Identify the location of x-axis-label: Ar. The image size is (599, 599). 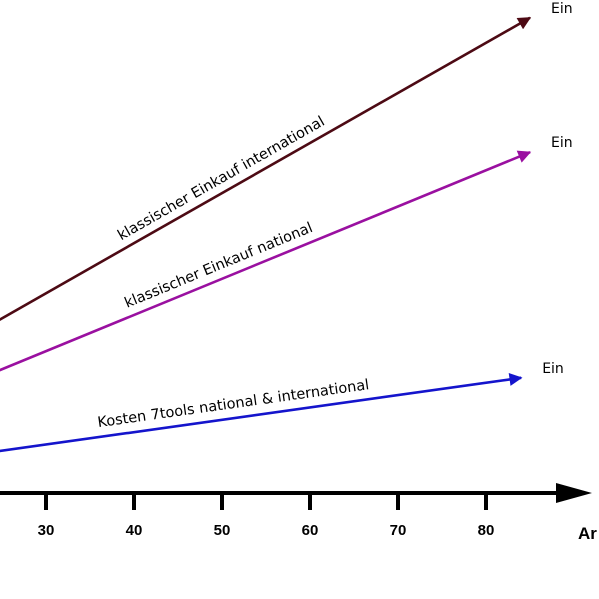
(587, 533).